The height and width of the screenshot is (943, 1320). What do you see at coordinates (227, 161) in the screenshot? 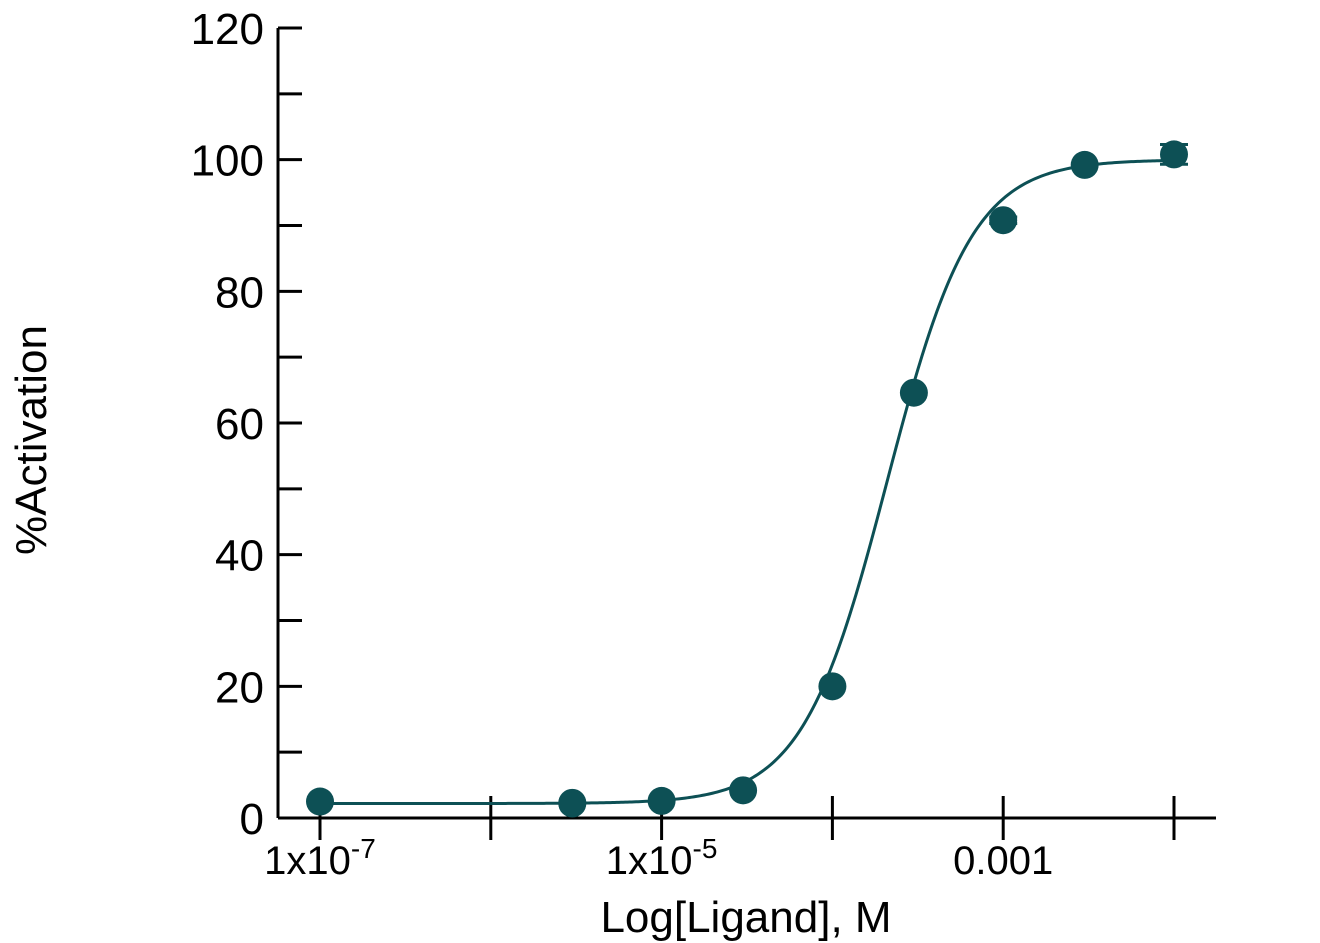
I see `y-tick-label: 100` at bounding box center [227, 161].